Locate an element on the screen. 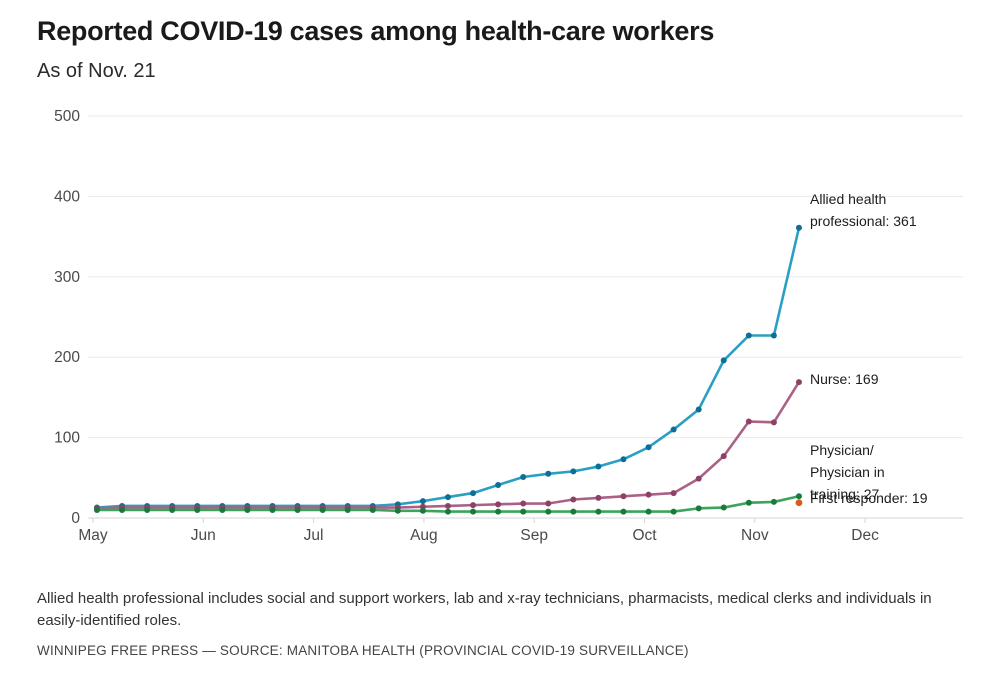  y-axis-label-300: 300 is located at coordinates (67, 277).